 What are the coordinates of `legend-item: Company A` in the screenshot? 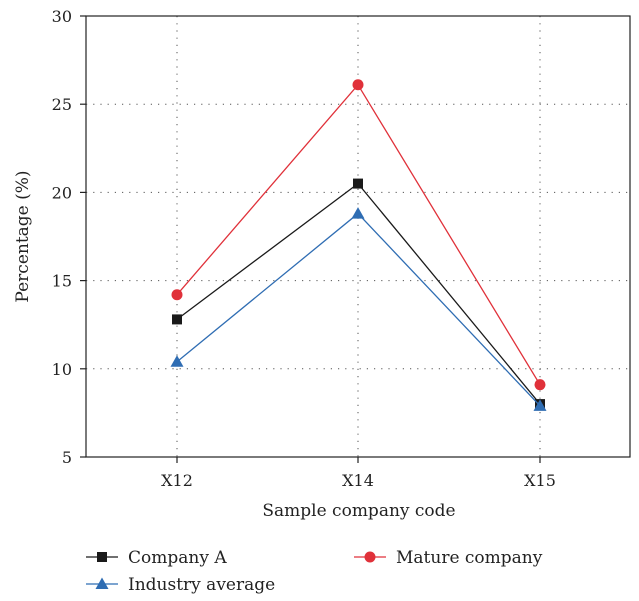 It's located at (156, 558).